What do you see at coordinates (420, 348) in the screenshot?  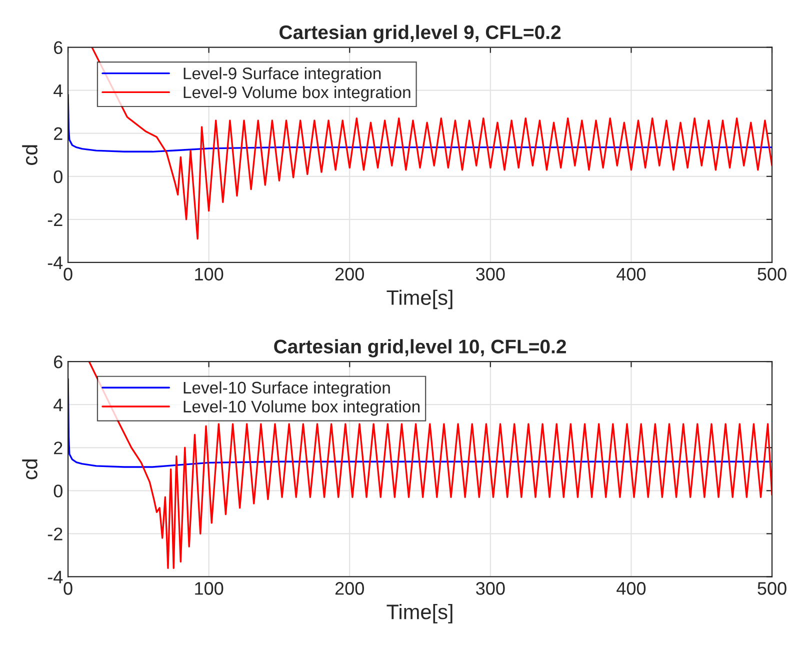 I see `chart-title: Cartesian grid,level 10, CFL=0.2` at bounding box center [420, 348].